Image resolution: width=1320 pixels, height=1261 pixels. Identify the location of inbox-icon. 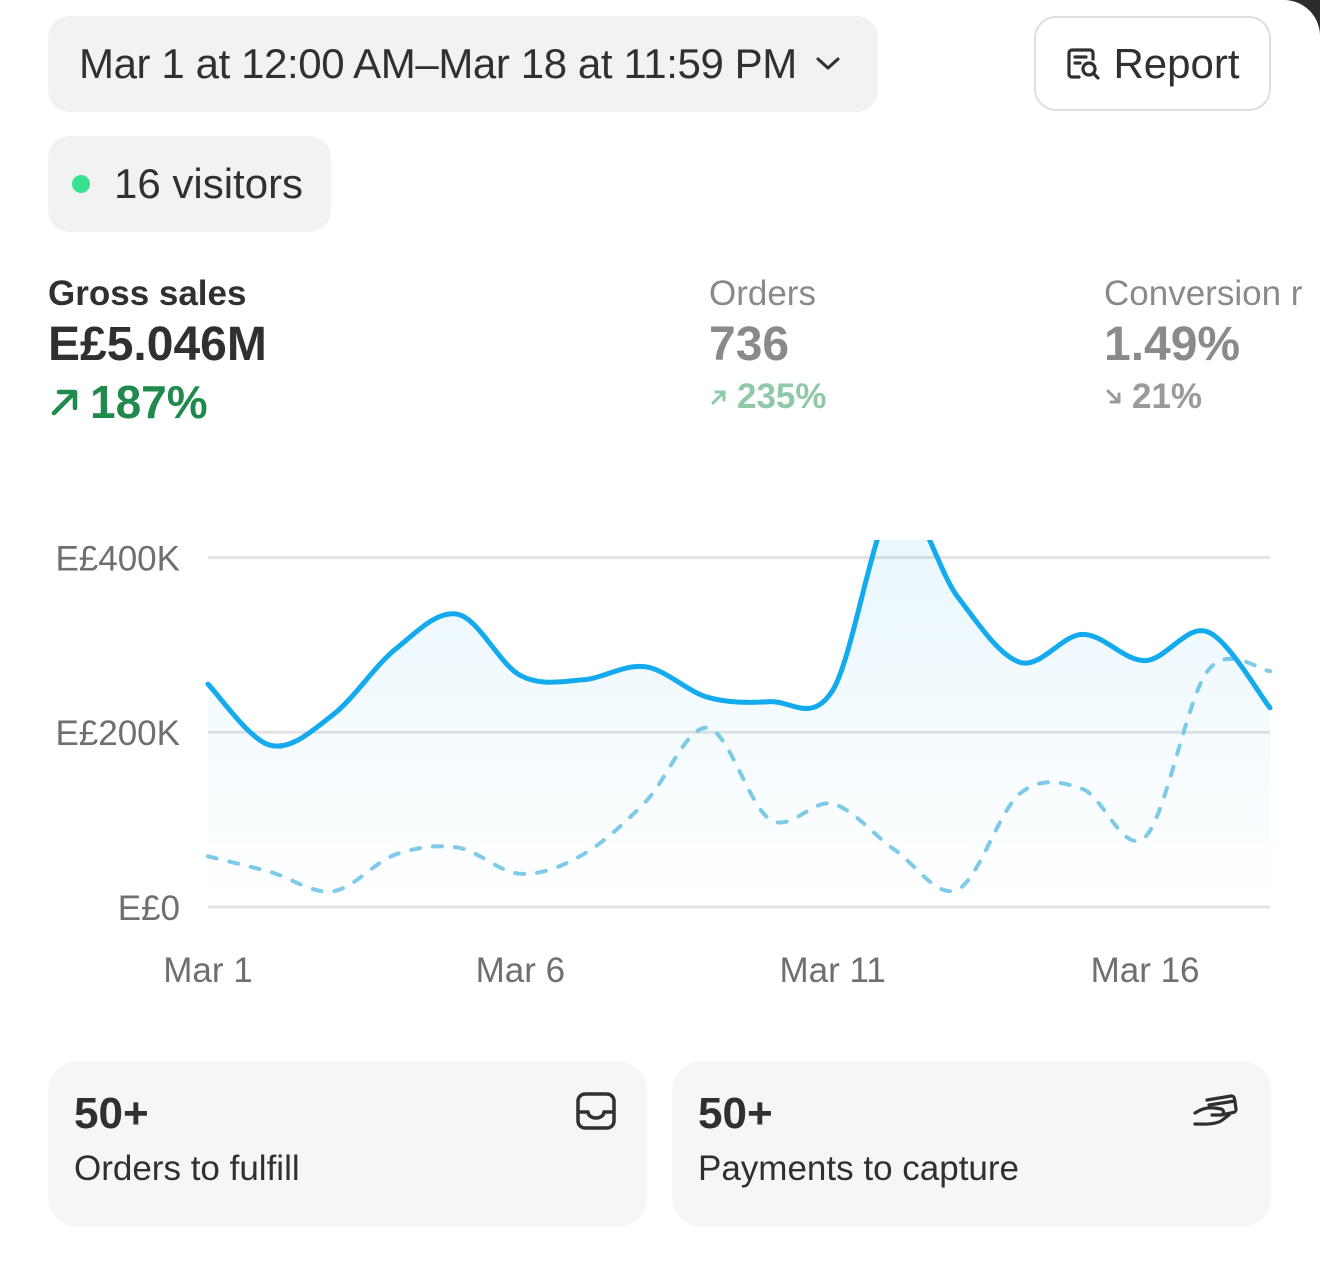
(596, 1111).